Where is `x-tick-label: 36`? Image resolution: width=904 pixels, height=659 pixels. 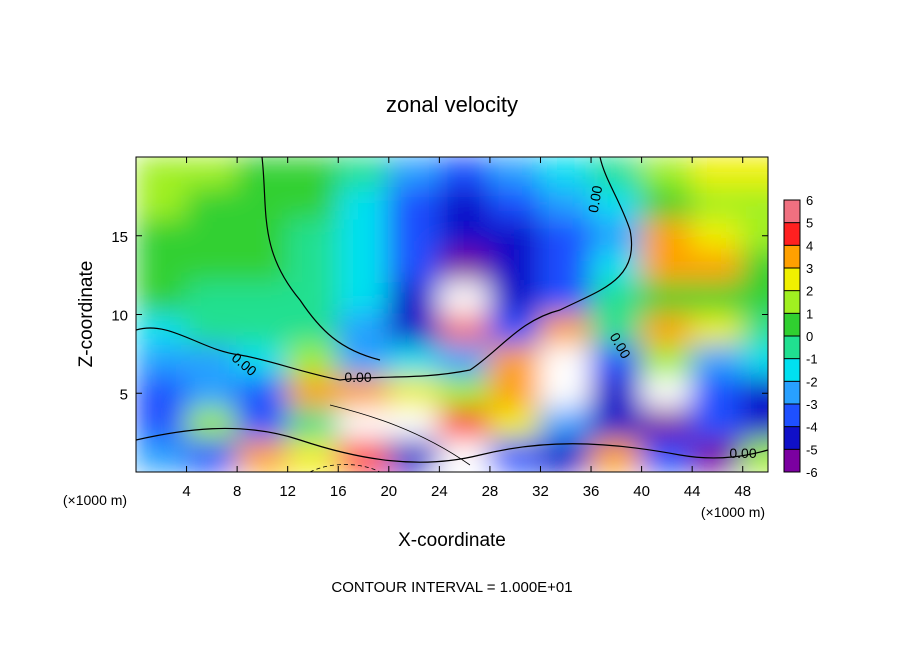
x-tick-label: 36 is located at coordinates (591, 491).